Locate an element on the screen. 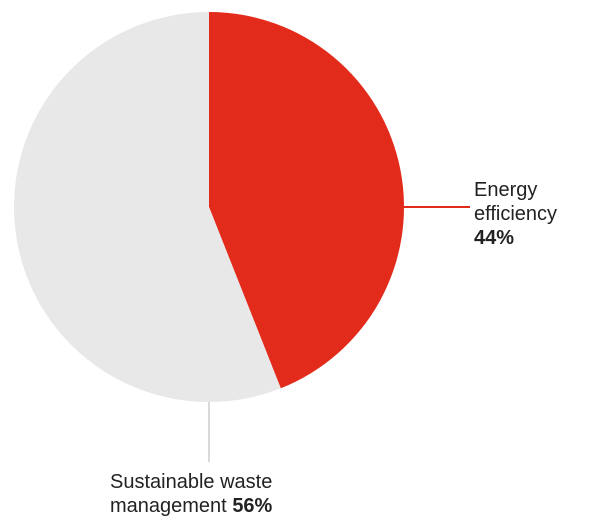 The width and height of the screenshot is (596, 532). slice-label-energy-line1: Energy is located at coordinates (506, 190).